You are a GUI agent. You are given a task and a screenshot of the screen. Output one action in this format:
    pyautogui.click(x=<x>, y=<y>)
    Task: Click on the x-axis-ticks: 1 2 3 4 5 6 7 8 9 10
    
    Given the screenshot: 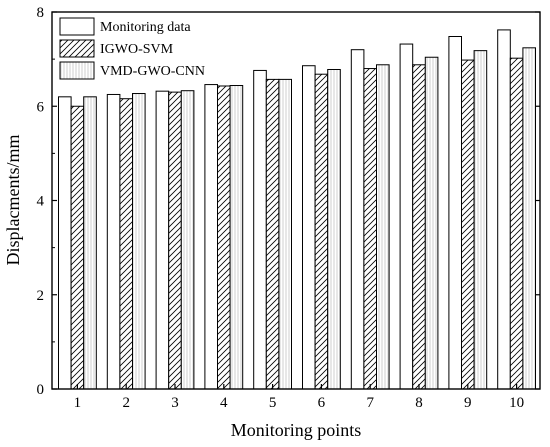 What is the action you would take?
    pyautogui.click(x=299, y=397)
    